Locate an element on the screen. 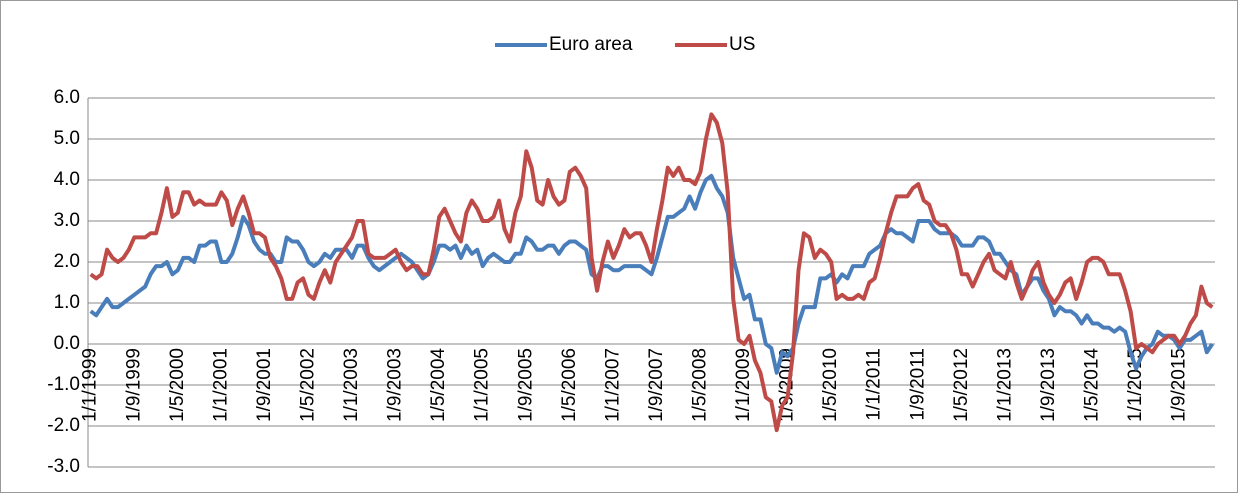  x-tick-label: 1/5/2008 is located at coordinates (700, 385).